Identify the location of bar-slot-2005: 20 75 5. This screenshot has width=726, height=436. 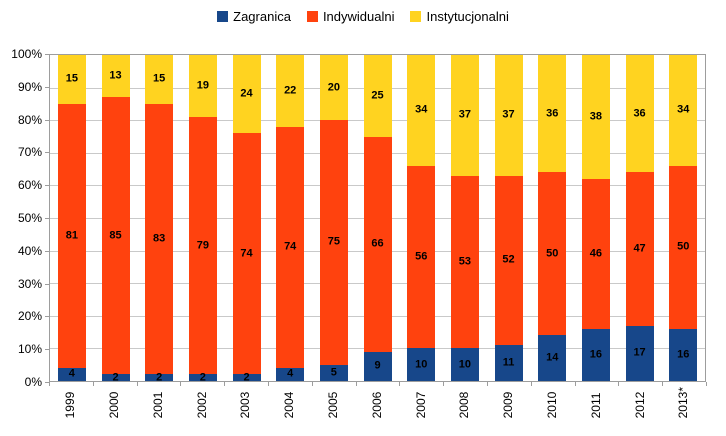
(334, 218).